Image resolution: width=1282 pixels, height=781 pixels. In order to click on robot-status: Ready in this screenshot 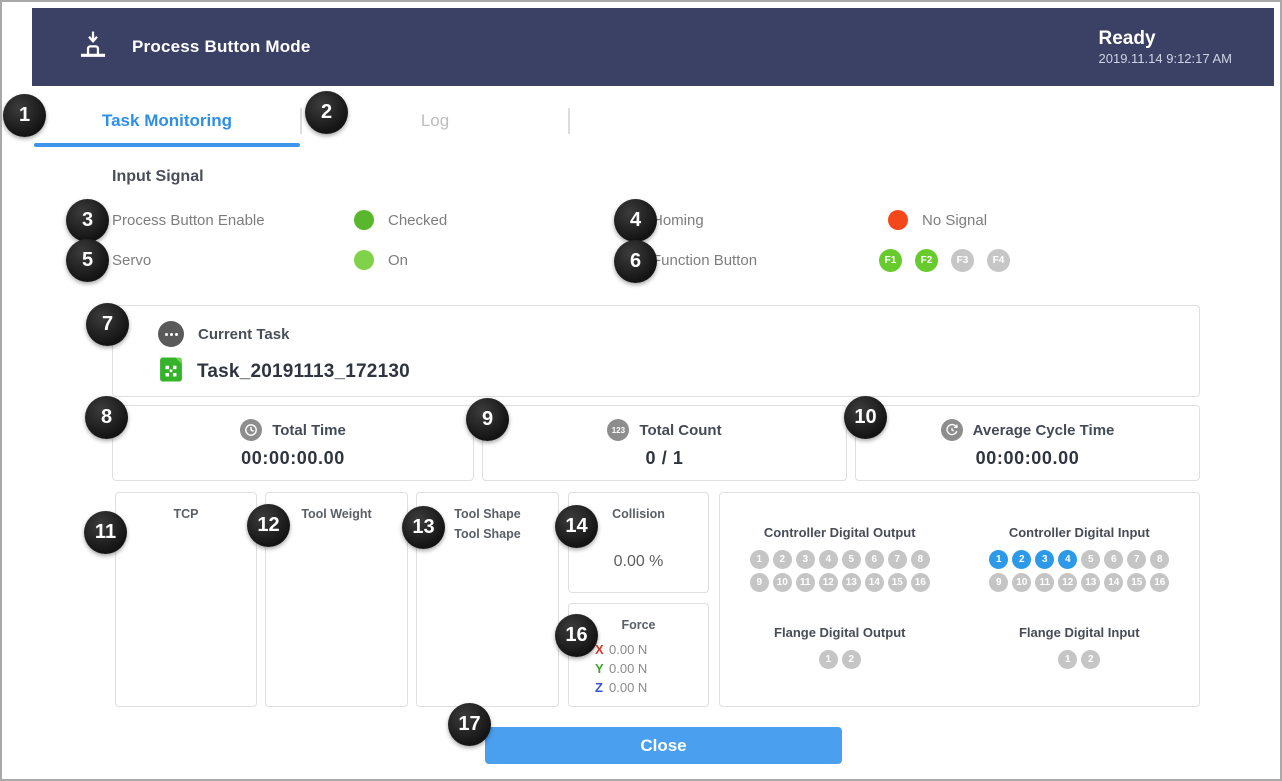, I will do `click(1127, 38)`.